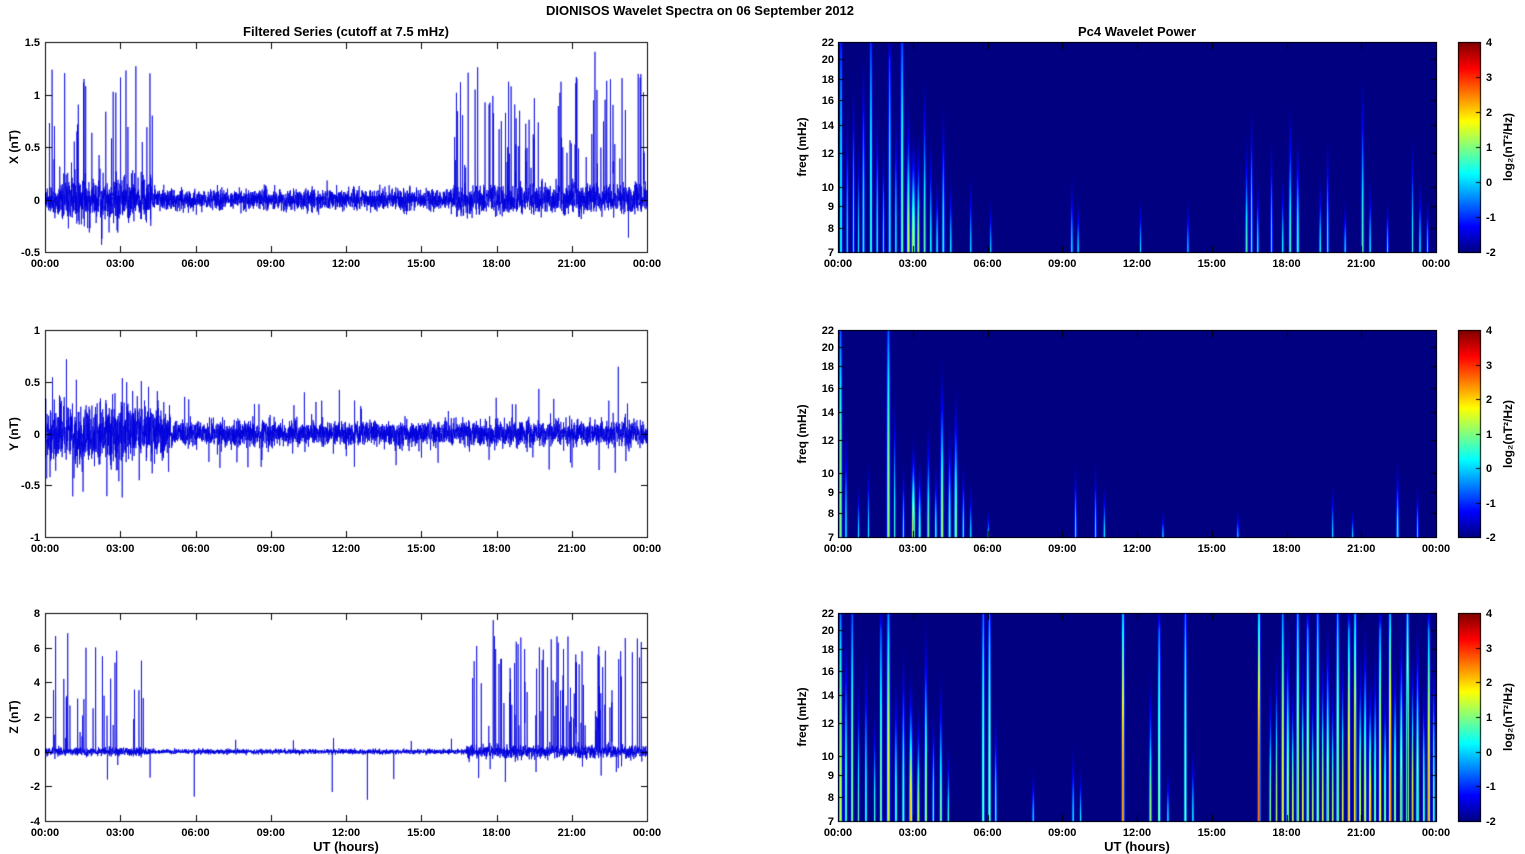 This screenshot has width=1525, height=854. I want to click on x-axis-label-right: UT (hours), so click(1137, 846).